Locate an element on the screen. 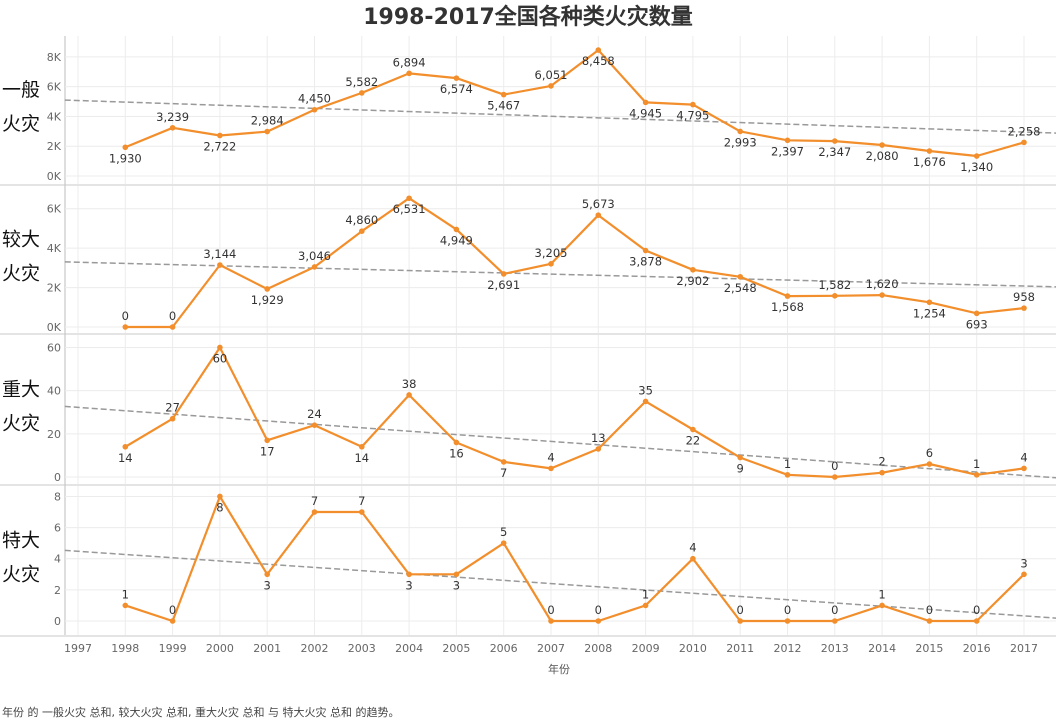  data-label: 4,860 is located at coordinates (361, 220).